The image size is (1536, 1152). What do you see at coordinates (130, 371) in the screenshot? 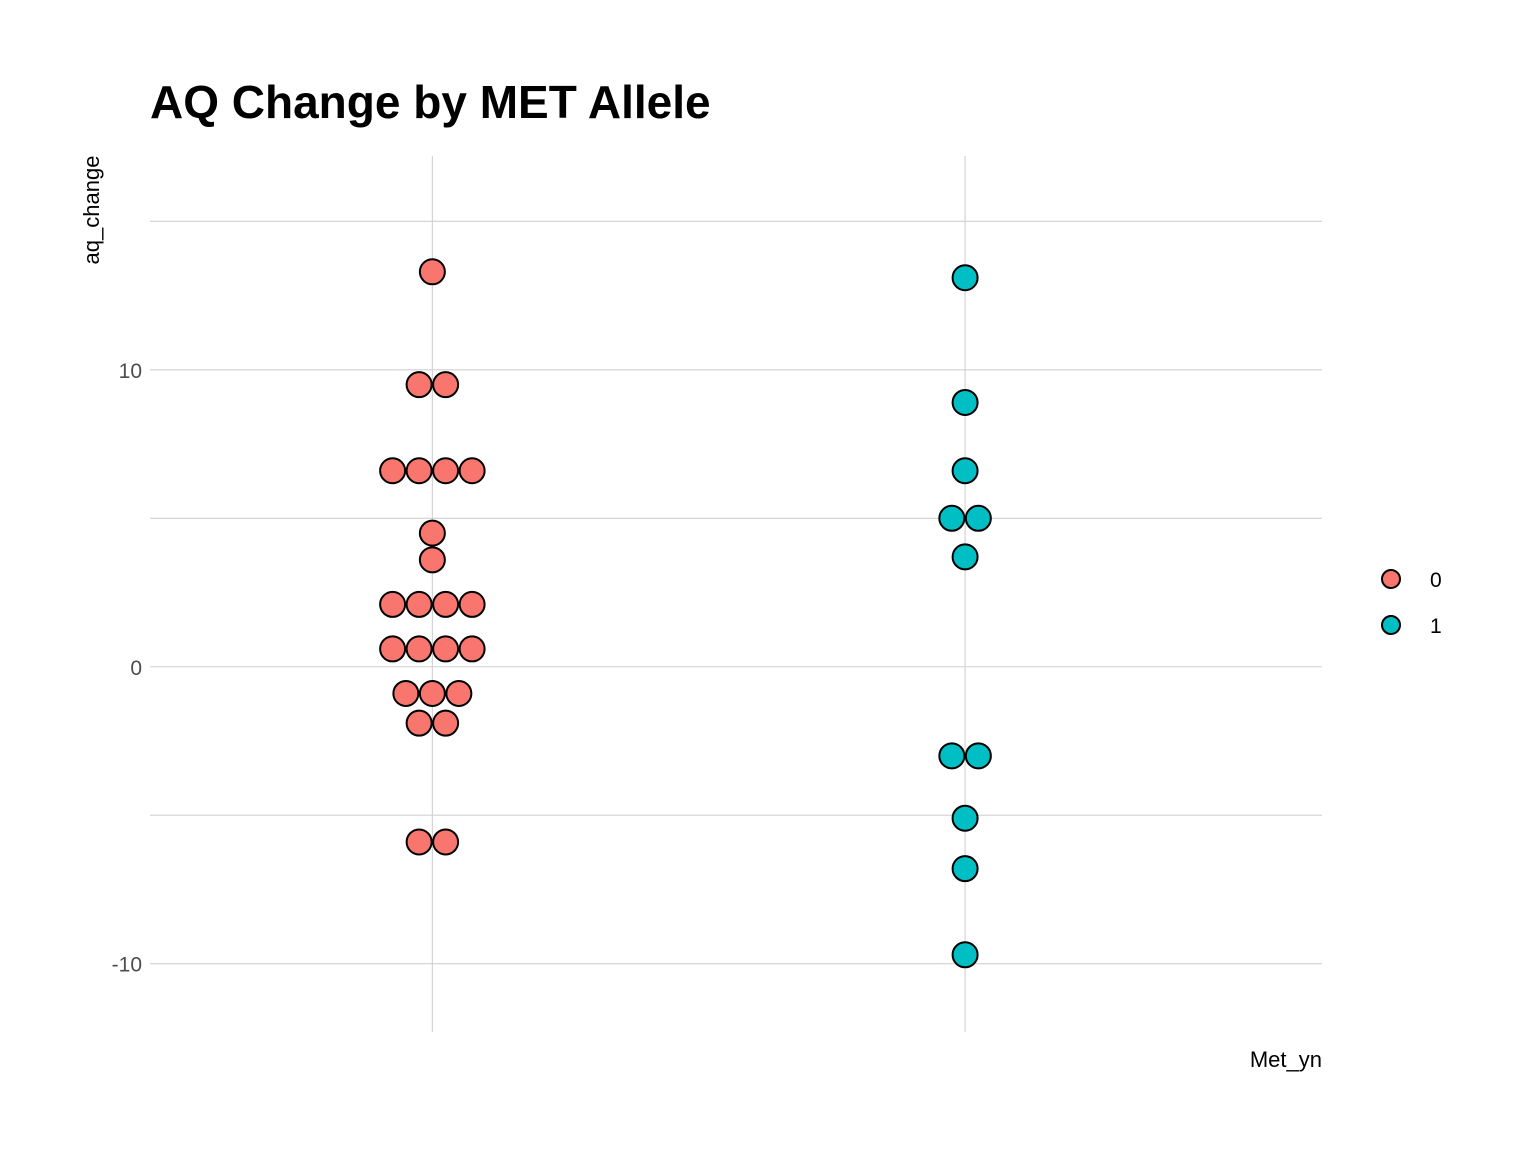
I see `y-tick-label: 10` at bounding box center [130, 371].